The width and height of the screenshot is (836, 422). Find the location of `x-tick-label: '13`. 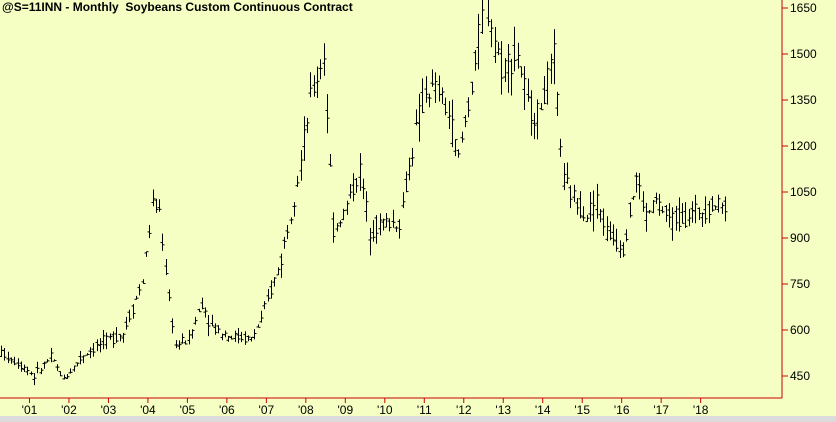

x-tick-label: '13 is located at coordinates (503, 410).